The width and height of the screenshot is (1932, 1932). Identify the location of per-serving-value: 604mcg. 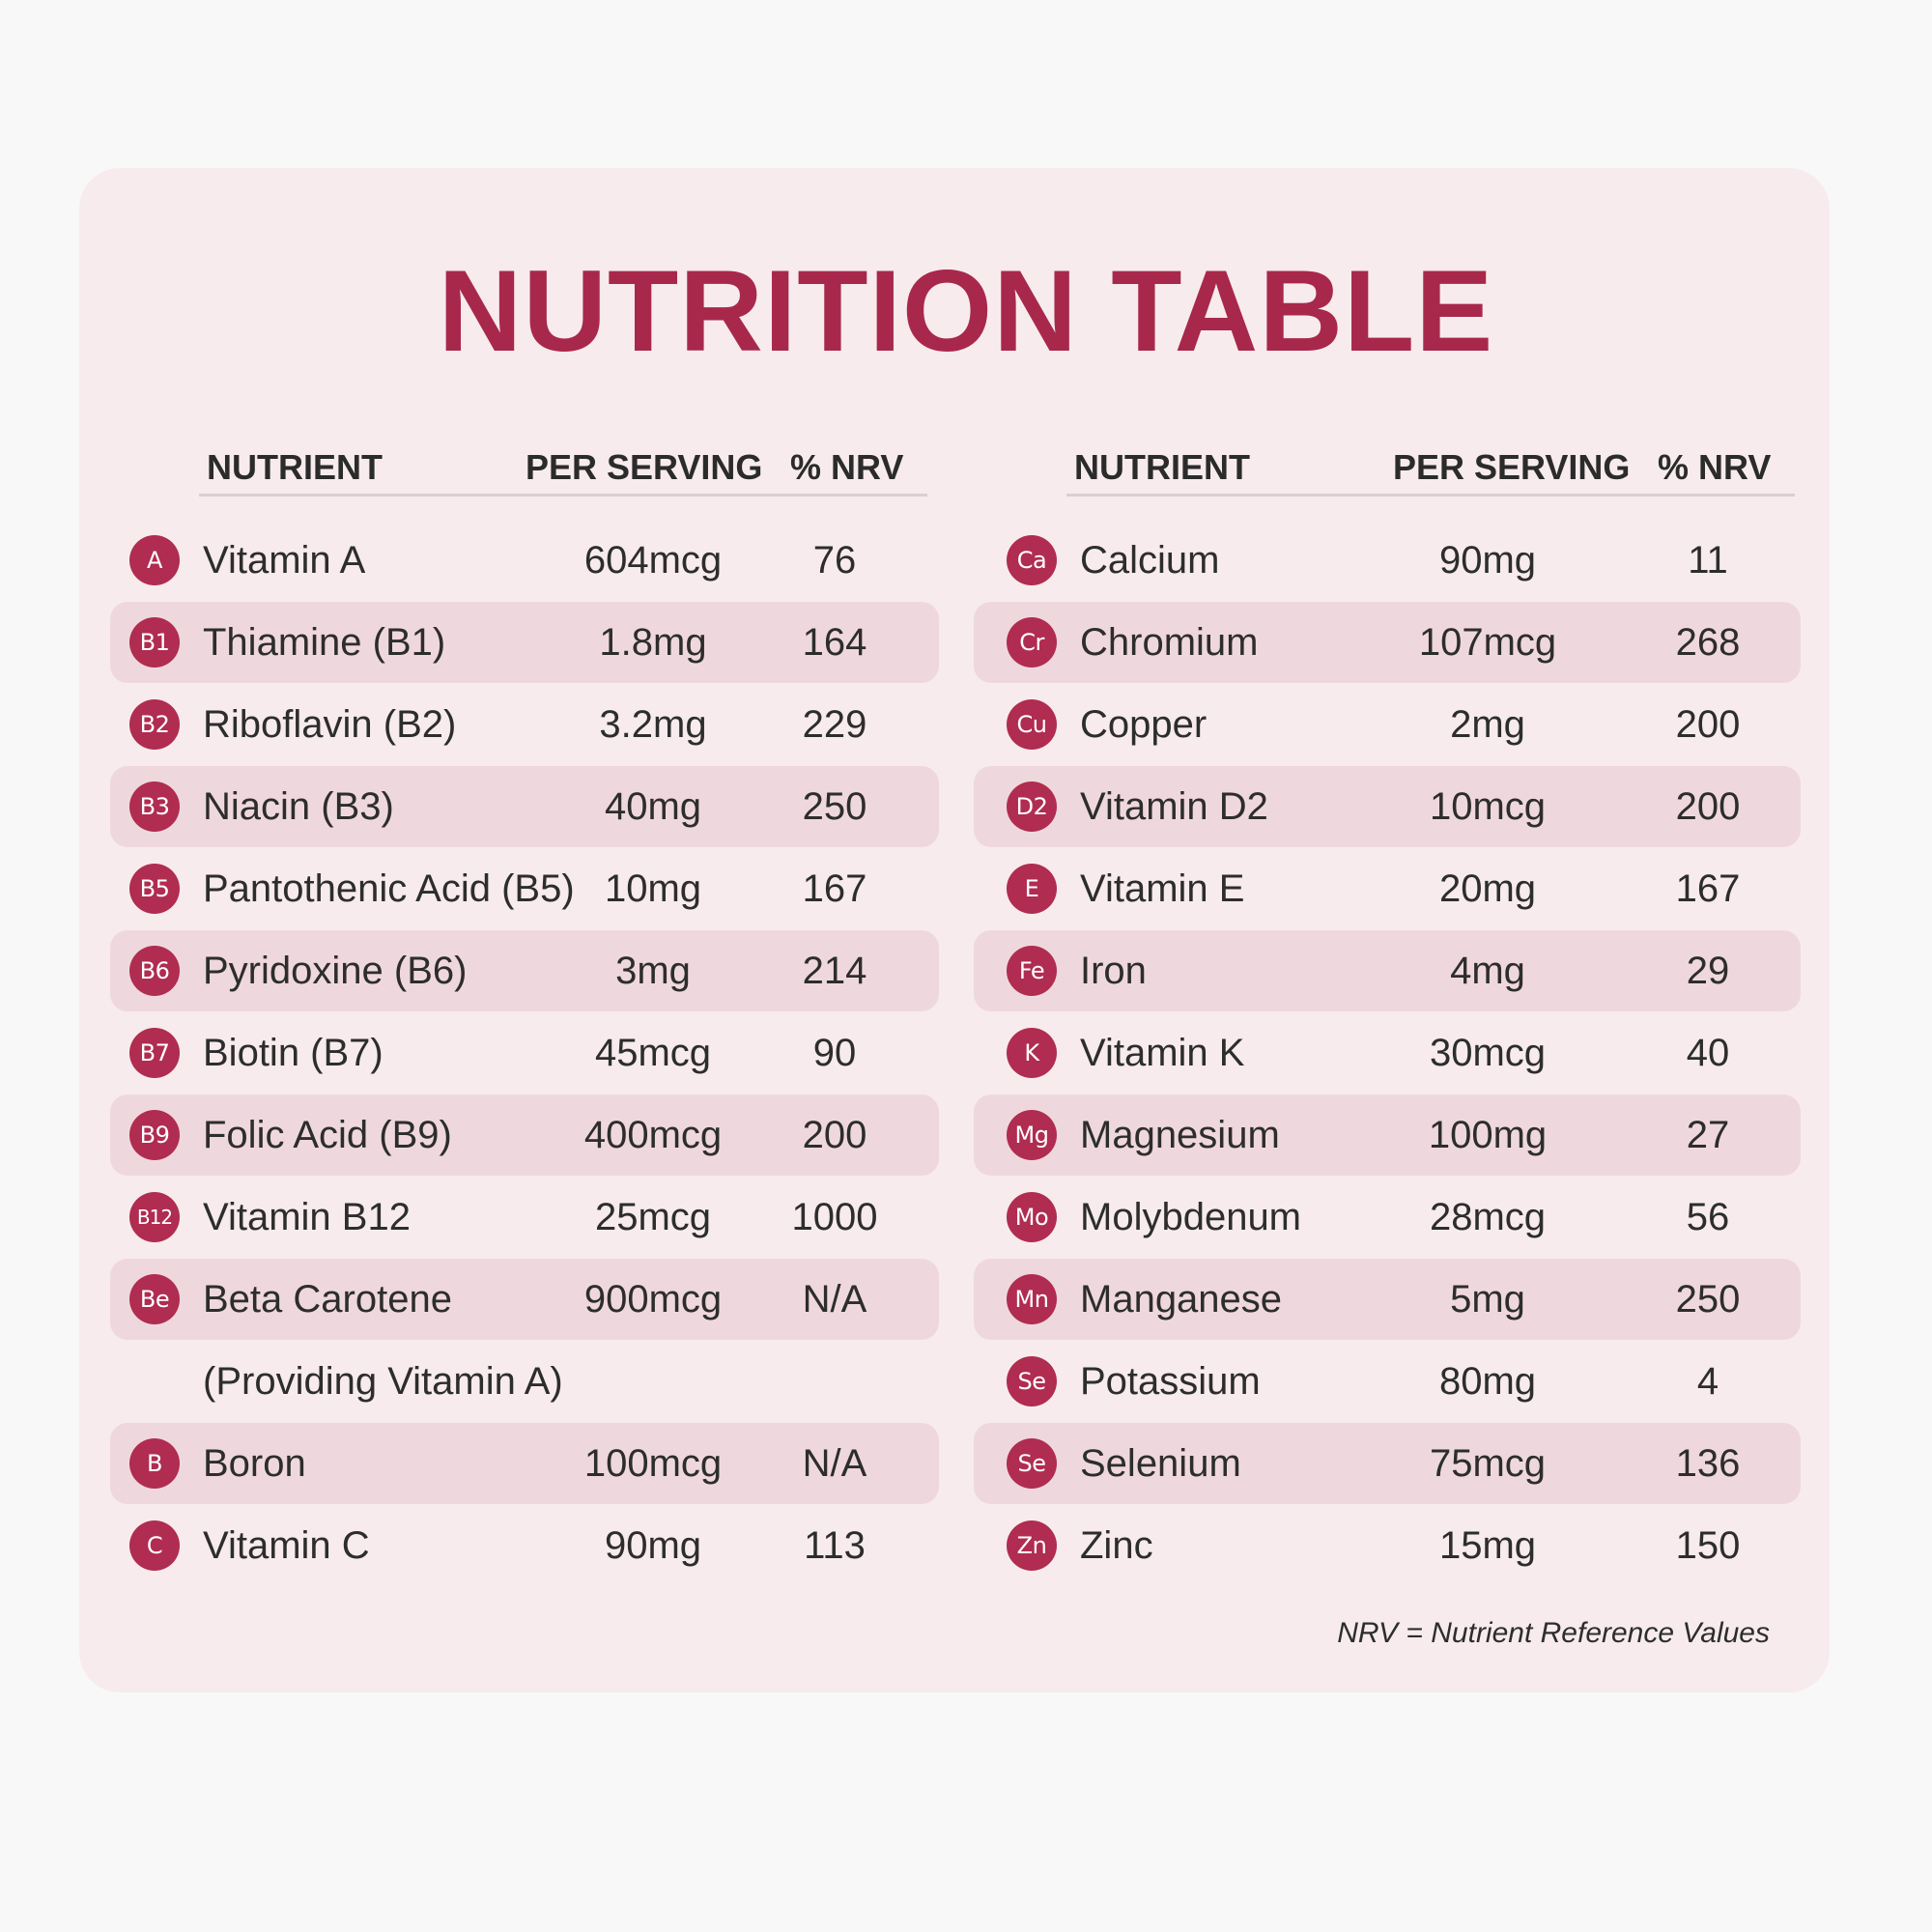
(653, 560).